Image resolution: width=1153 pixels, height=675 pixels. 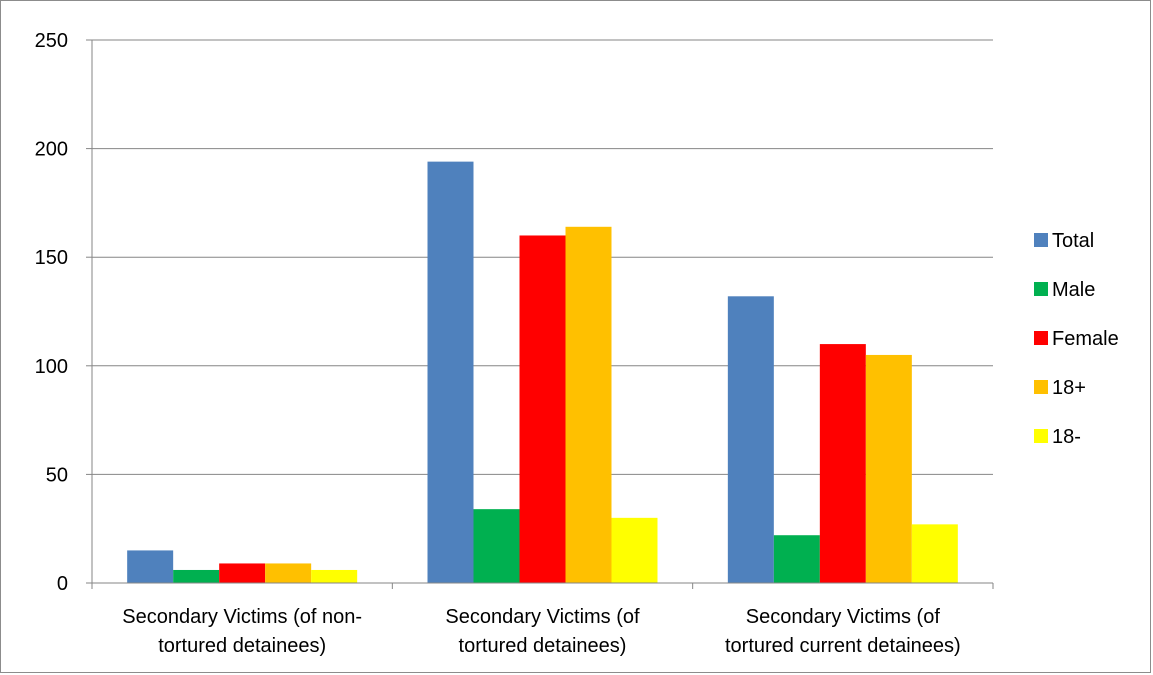 I want to click on y-tick-label: 100, so click(x=51, y=367).